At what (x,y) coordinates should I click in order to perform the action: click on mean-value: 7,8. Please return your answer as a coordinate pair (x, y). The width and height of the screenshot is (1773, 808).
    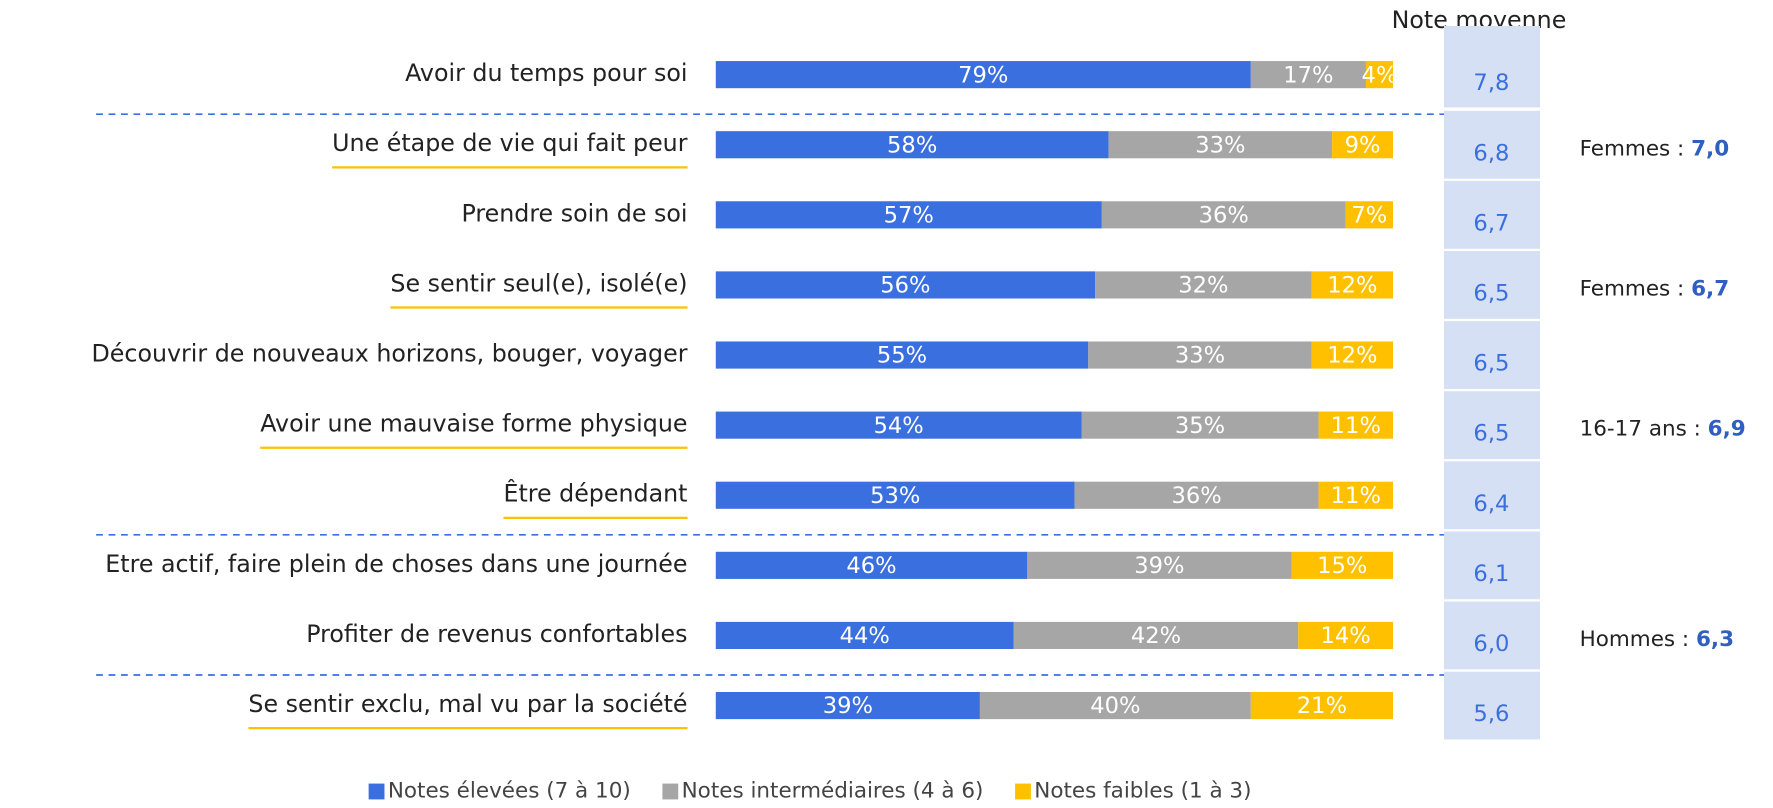
    Looking at the image, I should click on (1491, 83).